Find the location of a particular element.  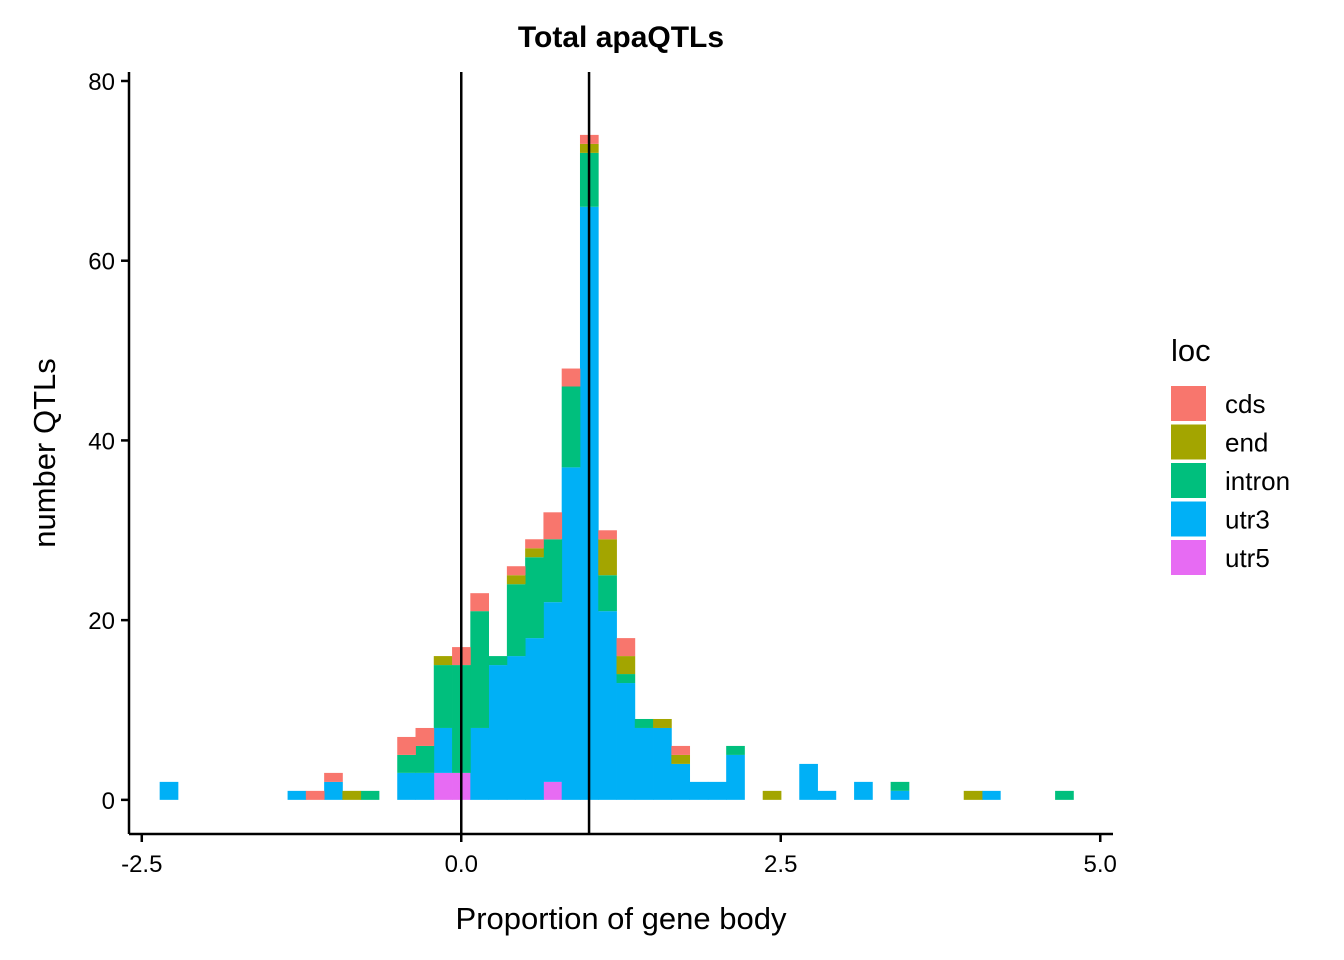

y-tick-label: 60 is located at coordinates (101, 262).